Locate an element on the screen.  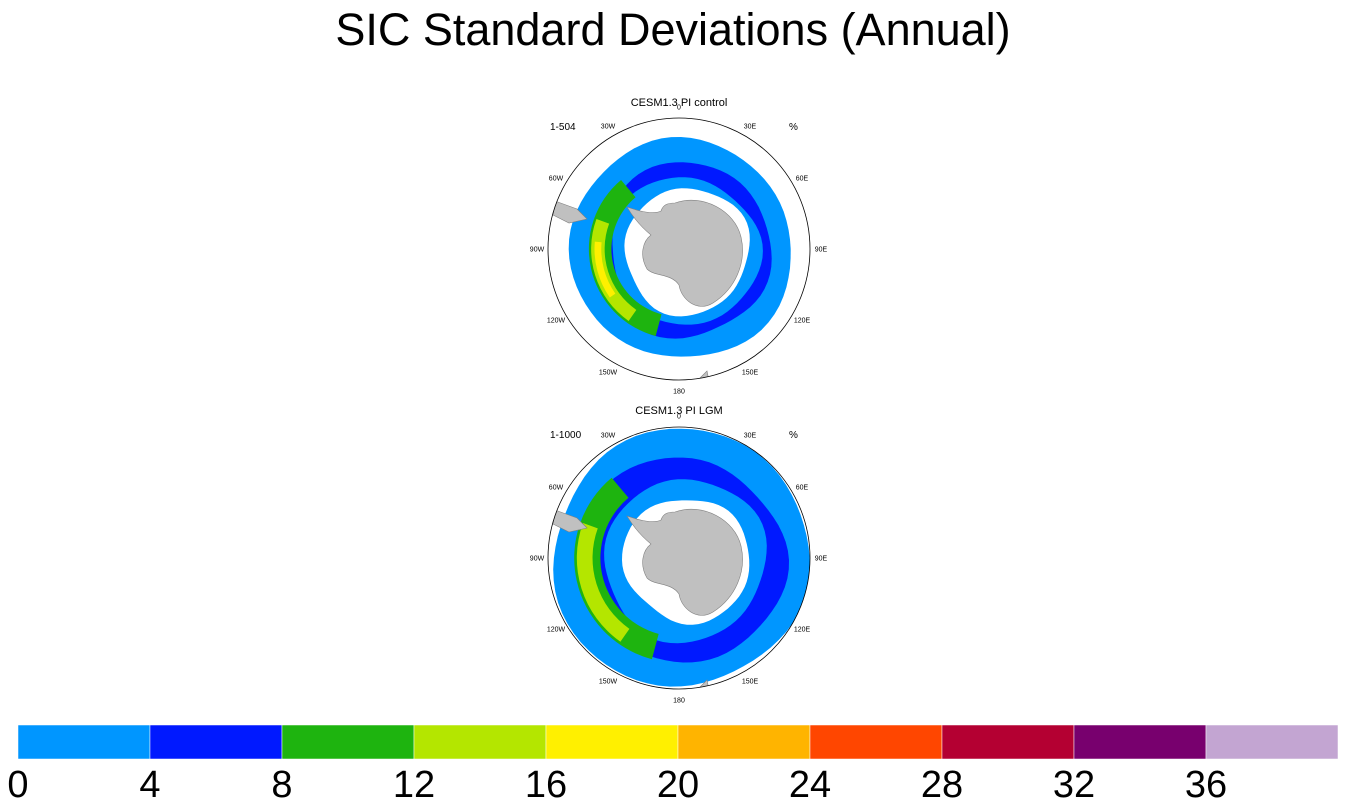
colorbar-tick-label: 4 is located at coordinates (149, 785).